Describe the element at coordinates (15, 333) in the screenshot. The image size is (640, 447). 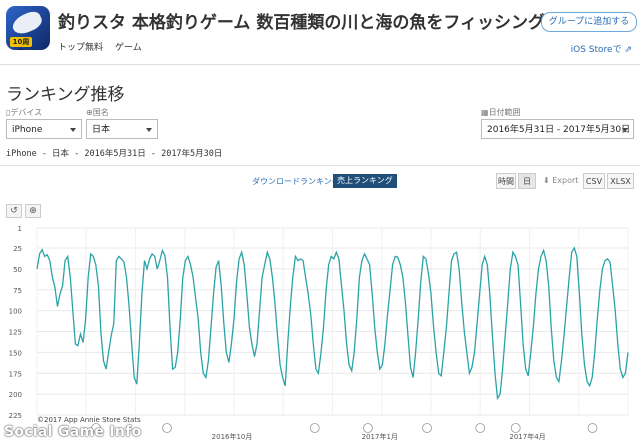
I see `y-tick-label: 125` at that location.